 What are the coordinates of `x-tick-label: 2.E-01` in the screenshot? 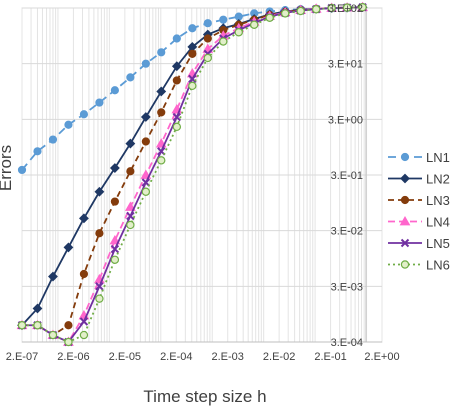 It's located at (330, 357).